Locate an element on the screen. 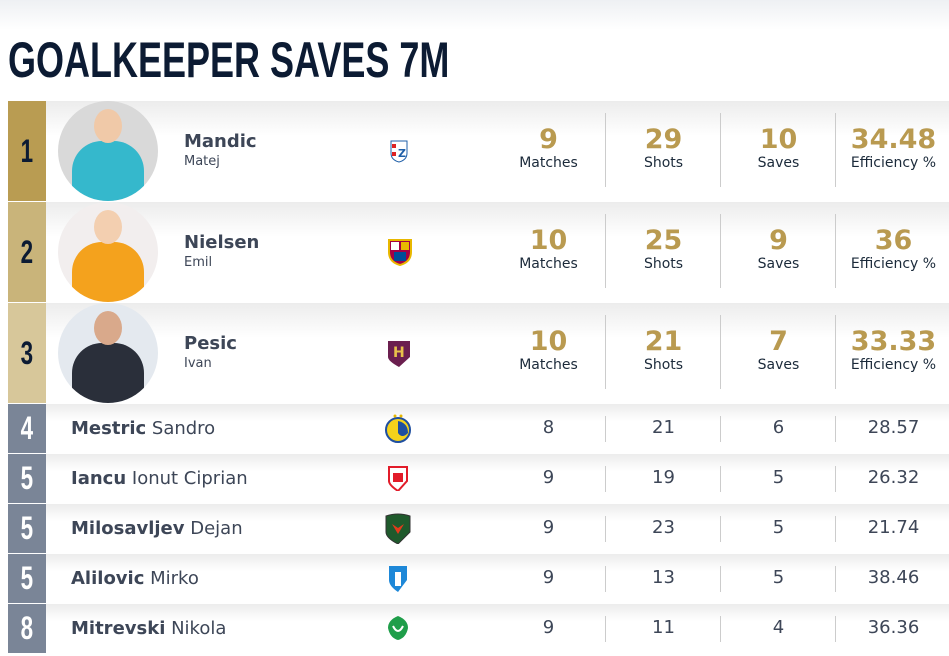  player-first-name: Matej is located at coordinates (202, 161).